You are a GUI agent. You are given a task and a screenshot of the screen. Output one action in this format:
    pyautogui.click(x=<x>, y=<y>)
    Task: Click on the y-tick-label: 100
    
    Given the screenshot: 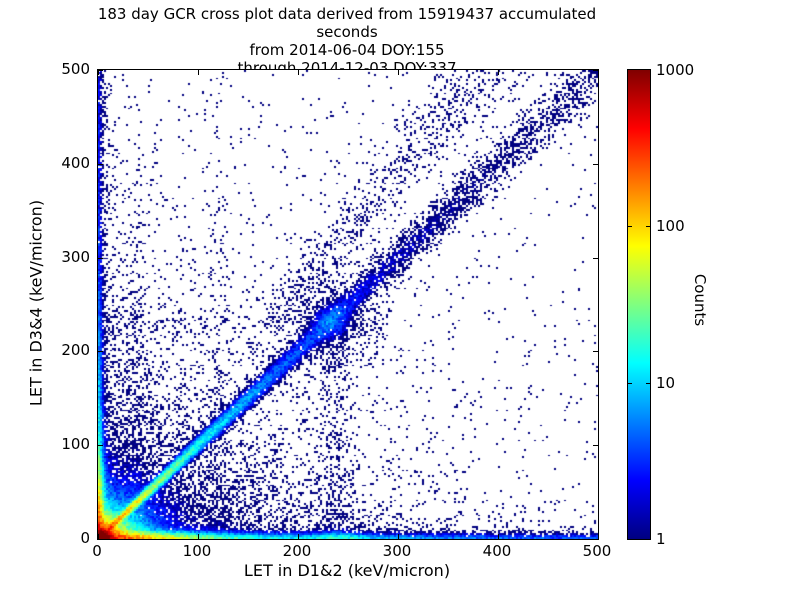 What is the action you would take?
    pyautogui.click(x=75, y=444)
    